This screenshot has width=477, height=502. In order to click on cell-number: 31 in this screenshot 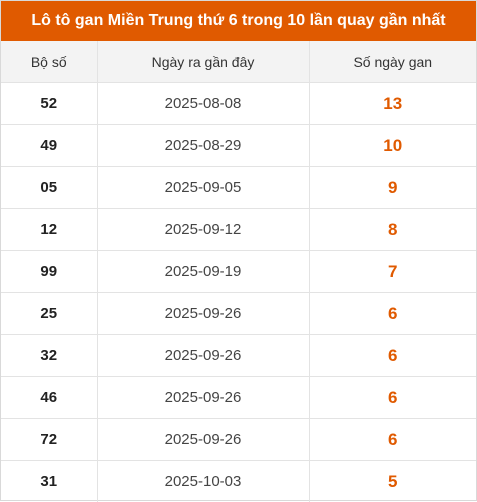, I will do `click(49, 481)`.